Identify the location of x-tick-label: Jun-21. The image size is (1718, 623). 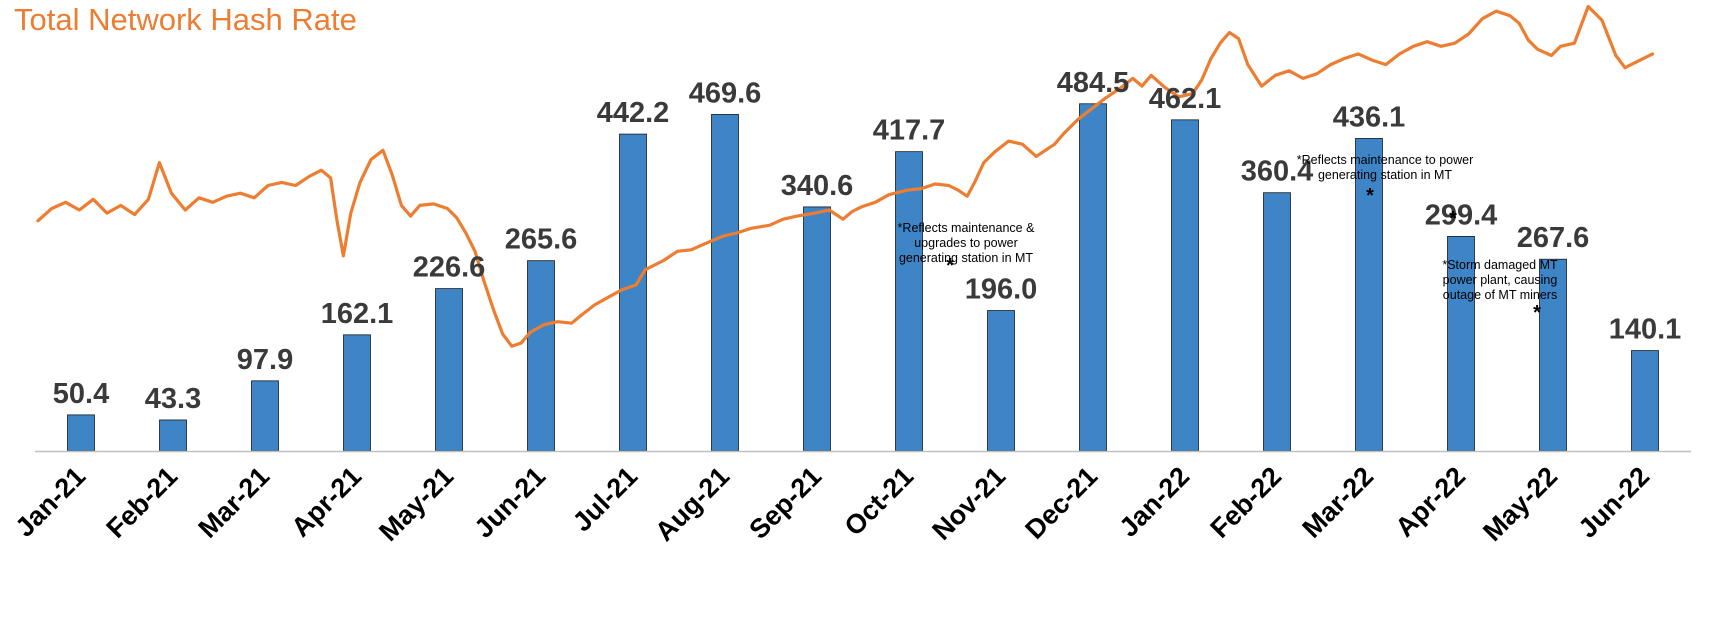
(509, 502).